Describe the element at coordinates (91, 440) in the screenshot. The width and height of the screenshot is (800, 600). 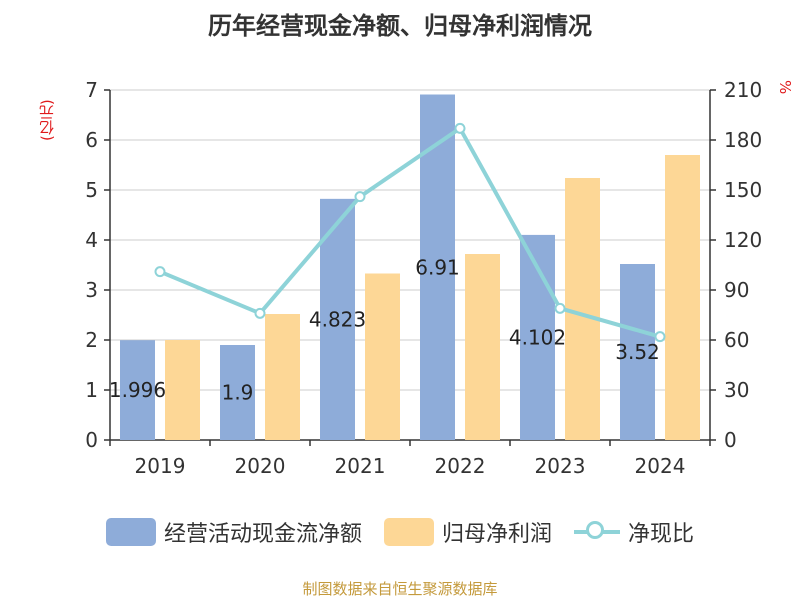
I see `left-axis-tick-label: 0` at that location.